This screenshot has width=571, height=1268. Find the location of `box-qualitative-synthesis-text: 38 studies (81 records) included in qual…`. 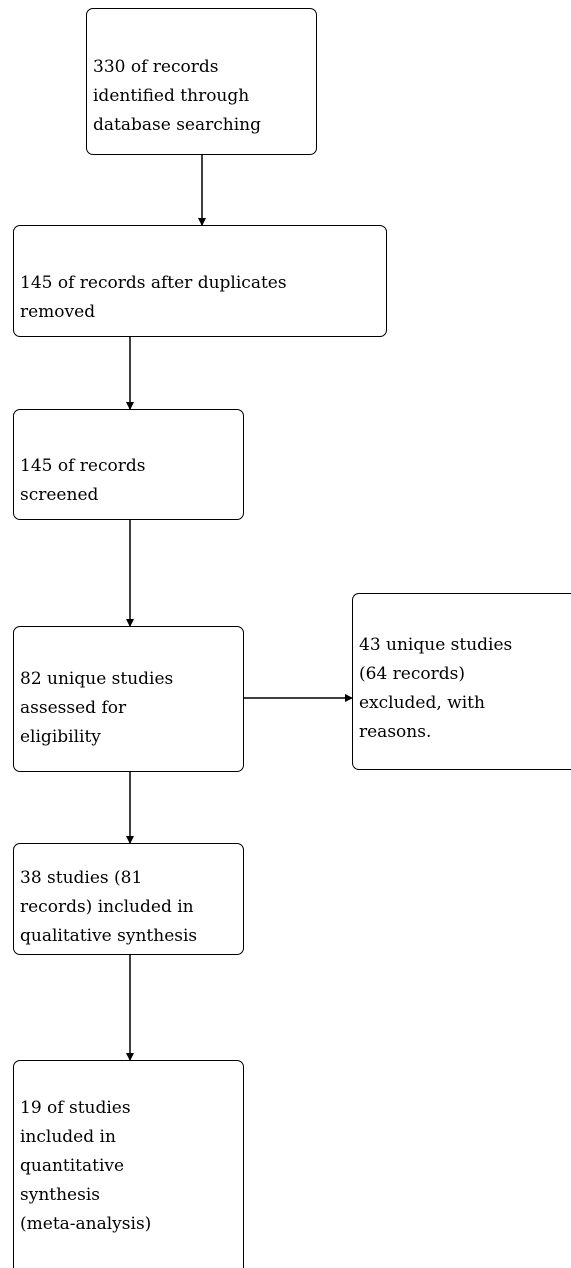

box-qualitative-synthesis-text: 38 studies (81 records) included in qual… is located at coordinates (109, 907).